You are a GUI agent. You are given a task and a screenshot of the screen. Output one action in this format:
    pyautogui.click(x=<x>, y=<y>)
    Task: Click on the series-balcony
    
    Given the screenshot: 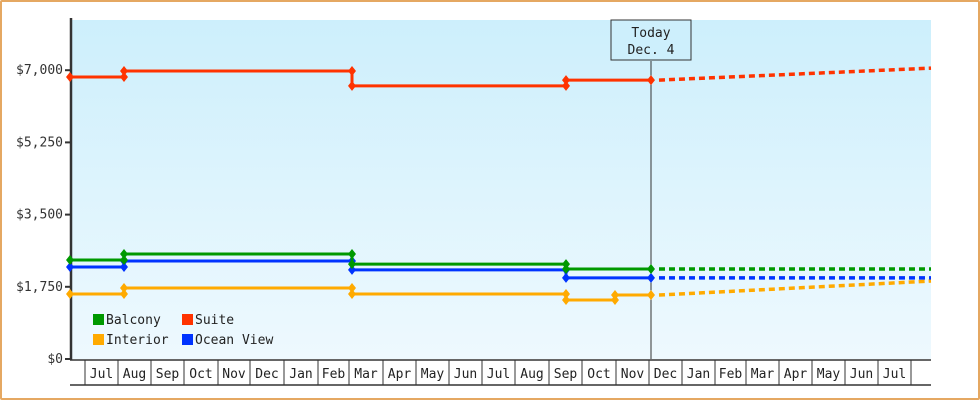 What is the action you would take?
    pyautogui.click(x=498, y=262)
    